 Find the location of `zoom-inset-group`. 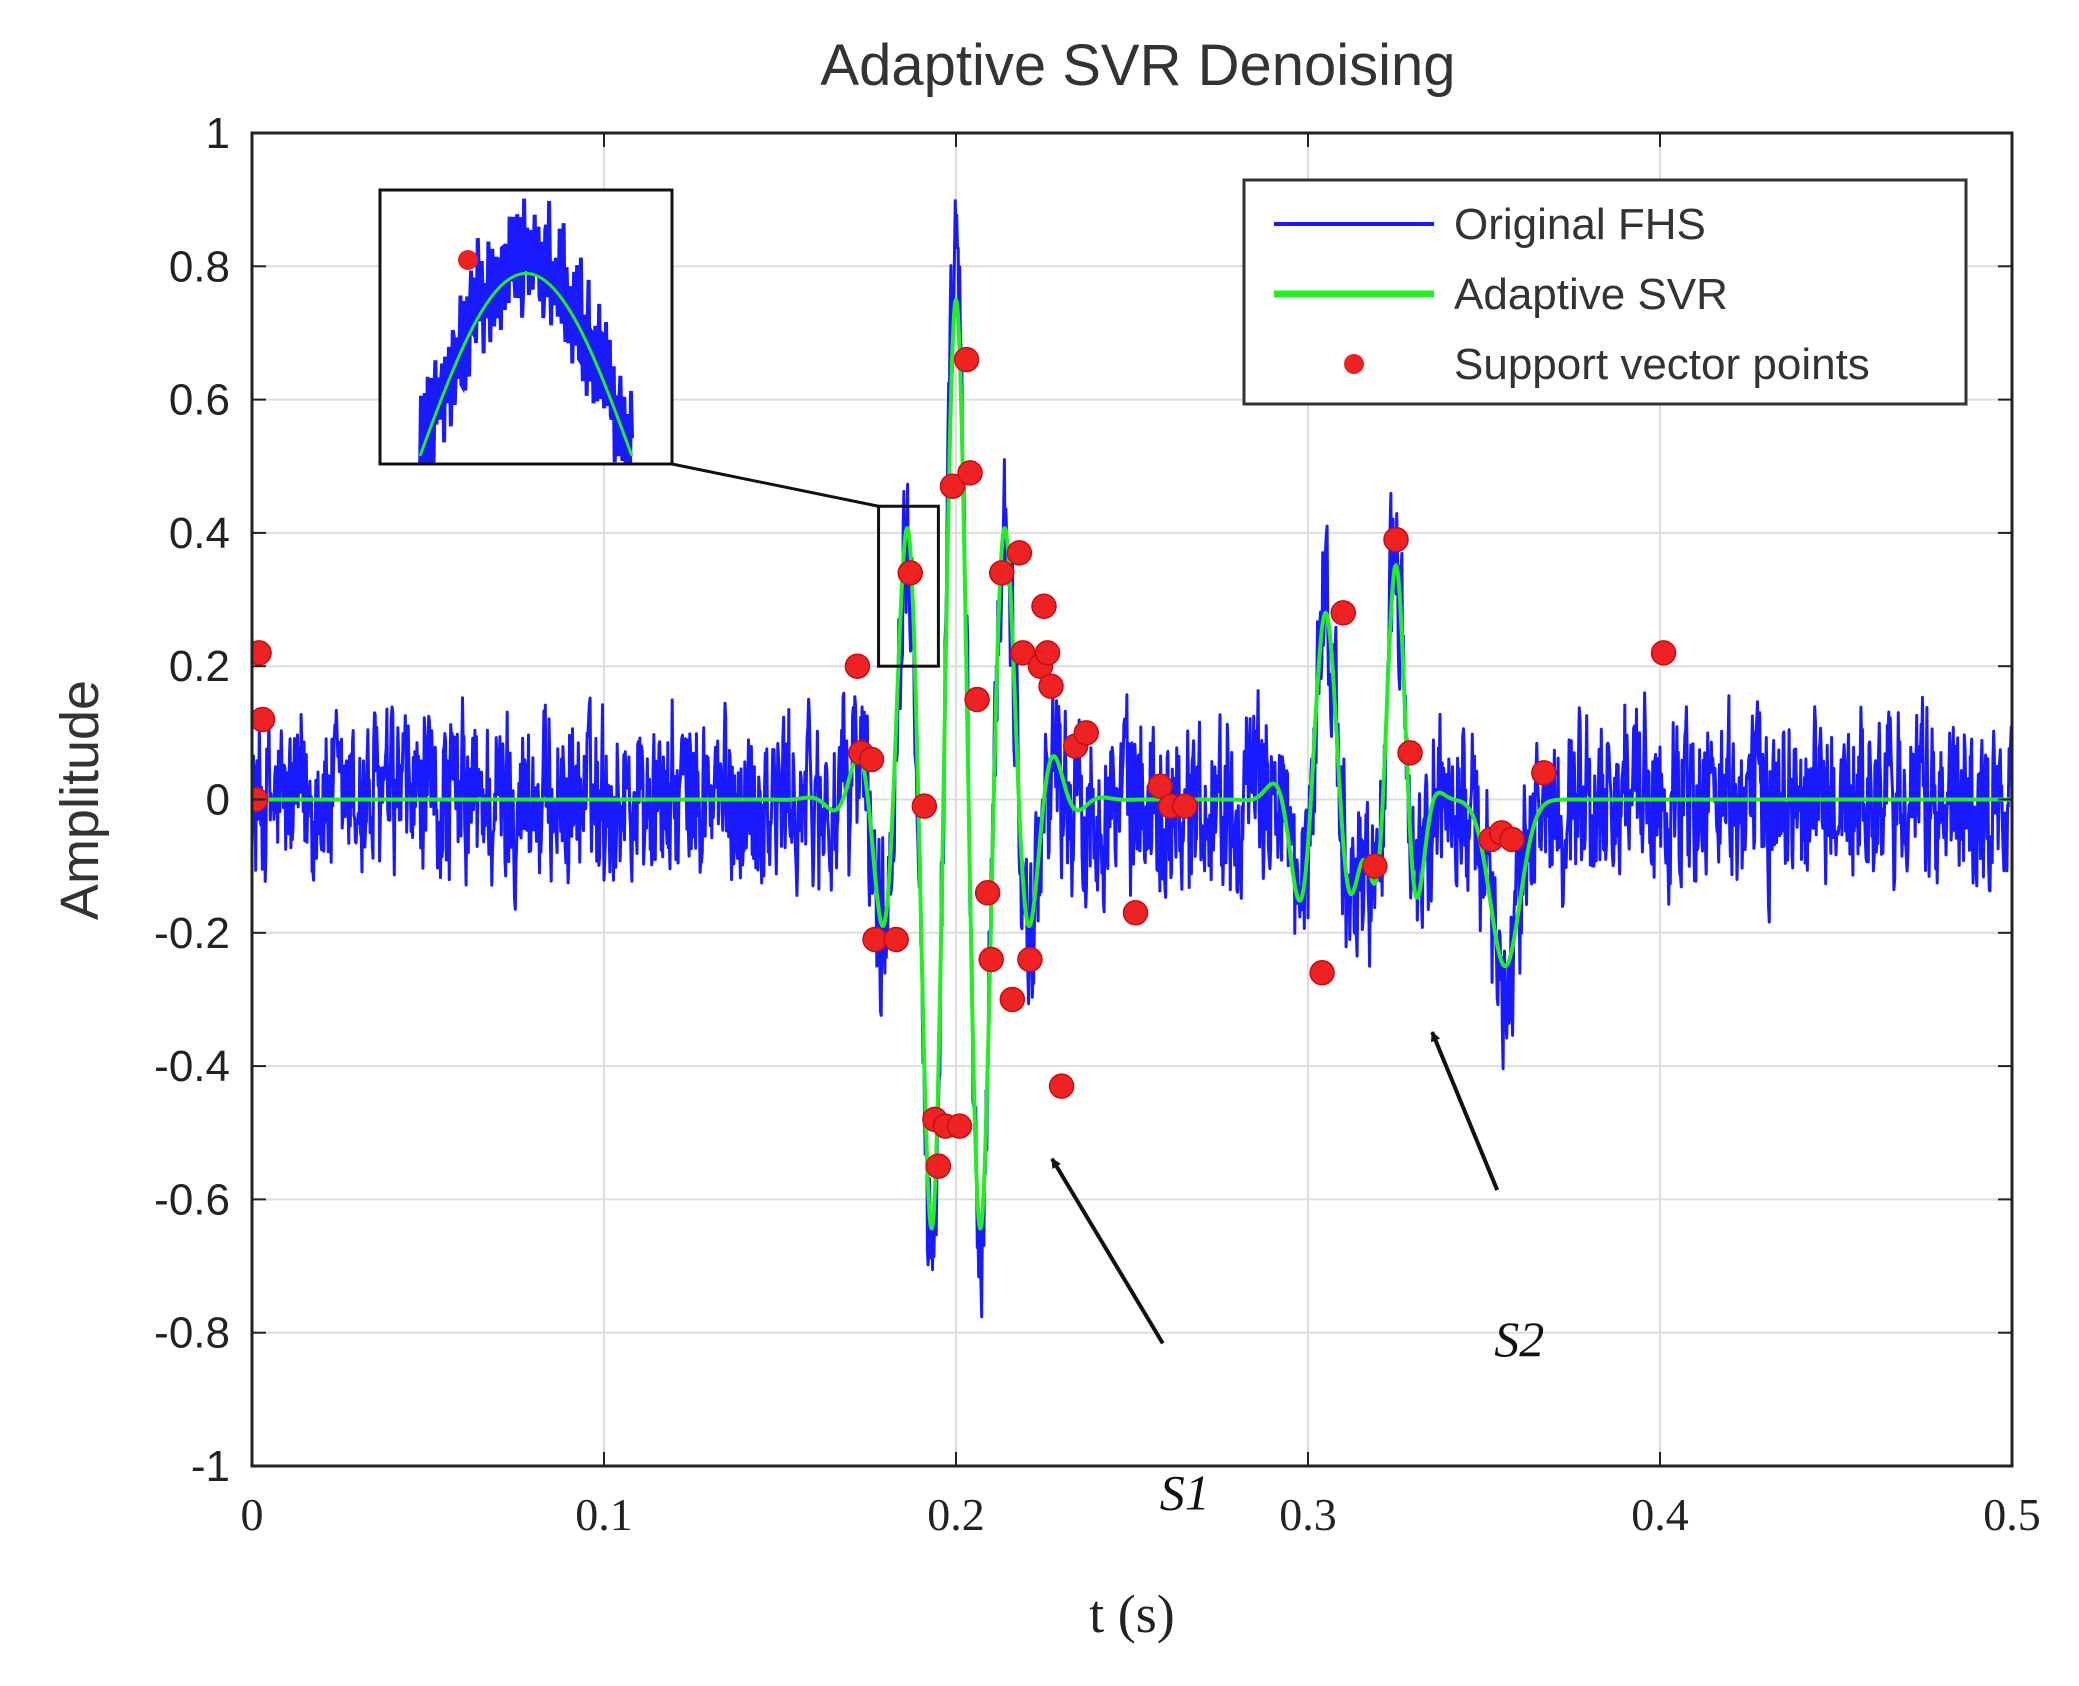

zoom-inset-group is located at coordinates (659, 428).